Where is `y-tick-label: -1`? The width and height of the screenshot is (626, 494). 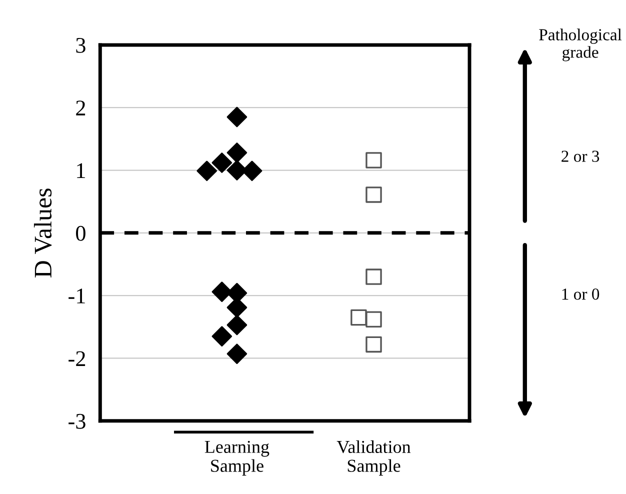
y-tick-label: -1 is located at coordinates (76, 296).